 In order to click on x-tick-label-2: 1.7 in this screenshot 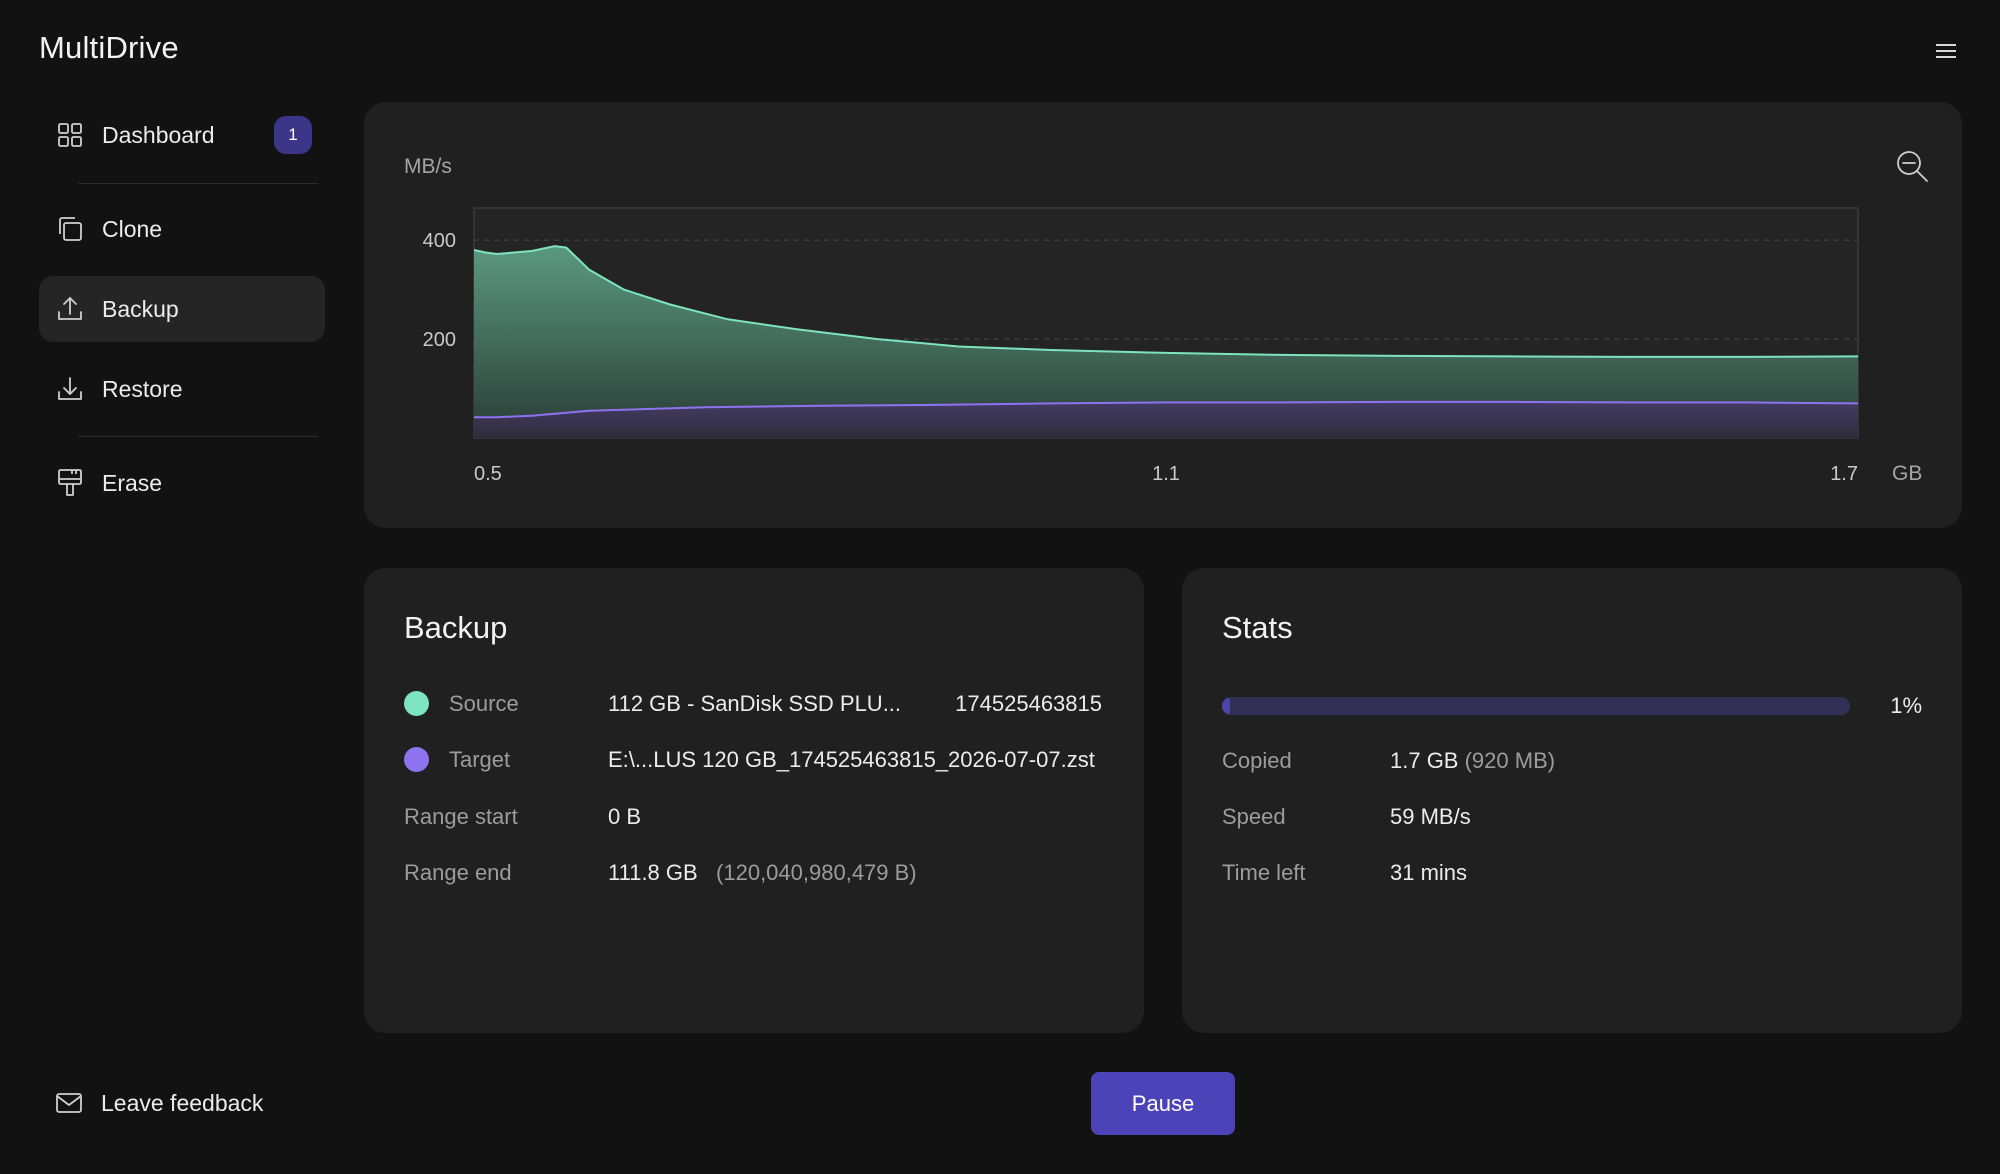, I will do `click(1844, 474)`.